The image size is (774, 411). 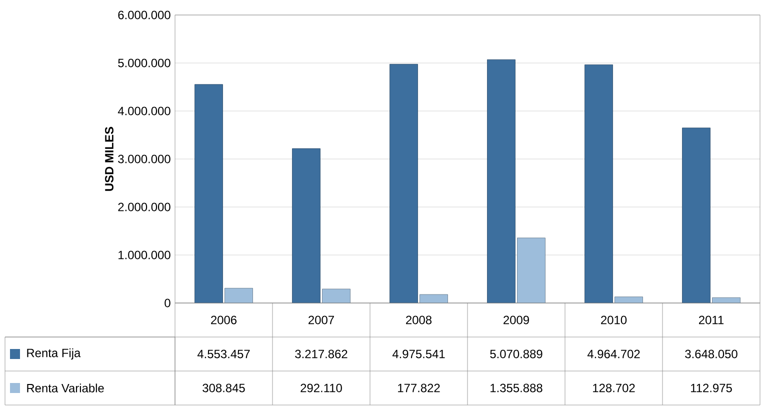 I want to click on y-tick-label: 5.000.000, so click(x=144, y=63).